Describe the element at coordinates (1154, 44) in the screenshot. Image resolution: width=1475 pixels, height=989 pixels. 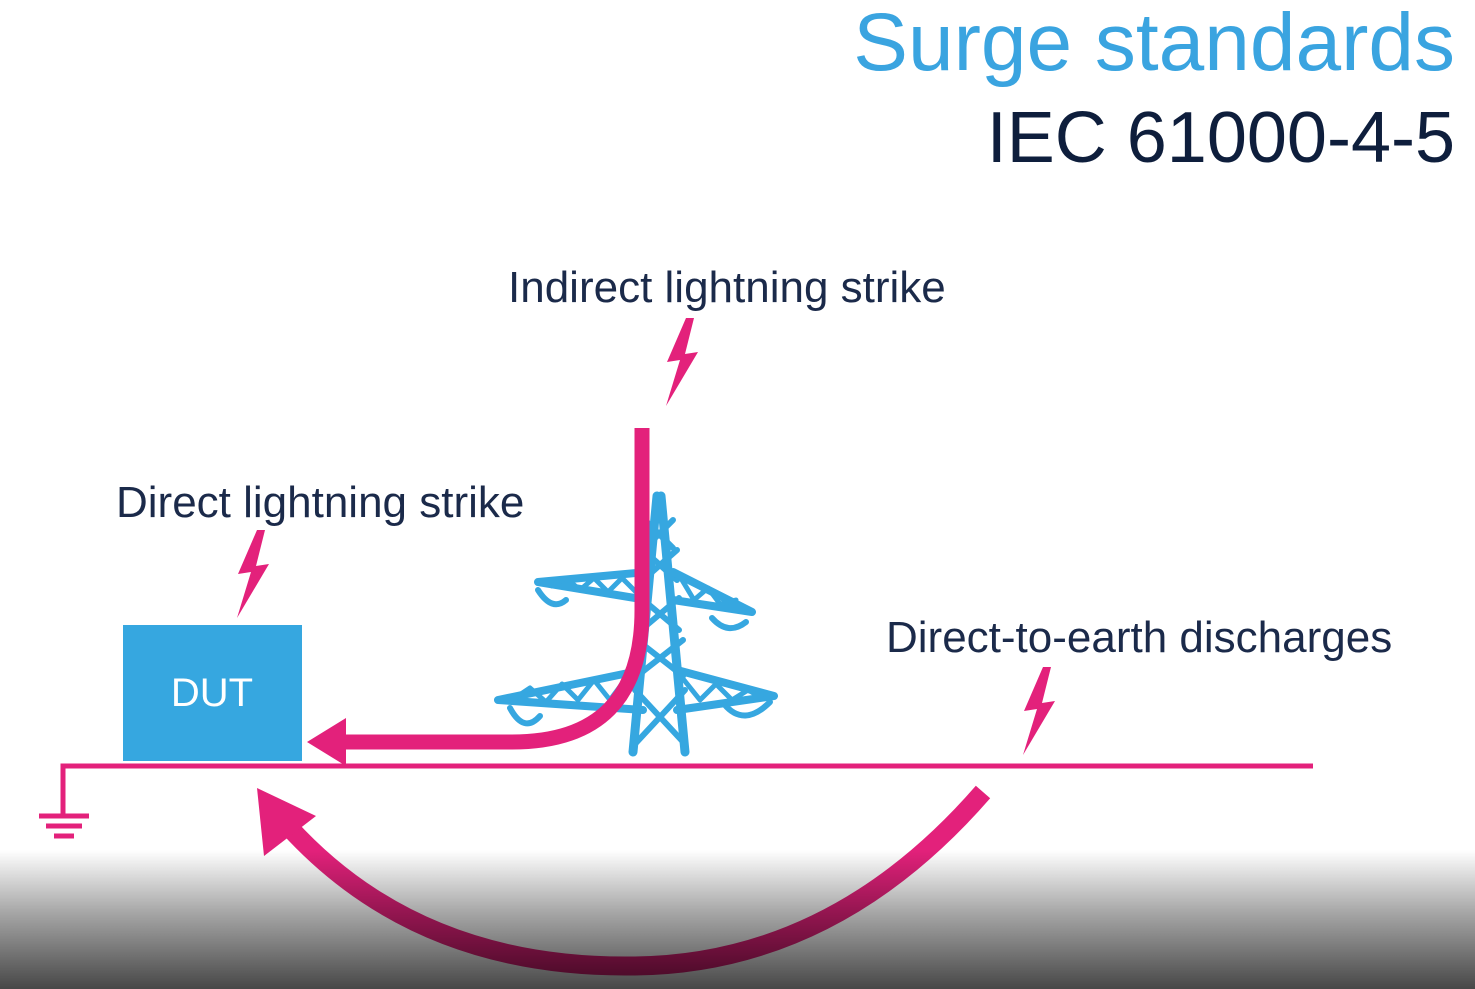
I see `slide-title: Surge standards` at that location.